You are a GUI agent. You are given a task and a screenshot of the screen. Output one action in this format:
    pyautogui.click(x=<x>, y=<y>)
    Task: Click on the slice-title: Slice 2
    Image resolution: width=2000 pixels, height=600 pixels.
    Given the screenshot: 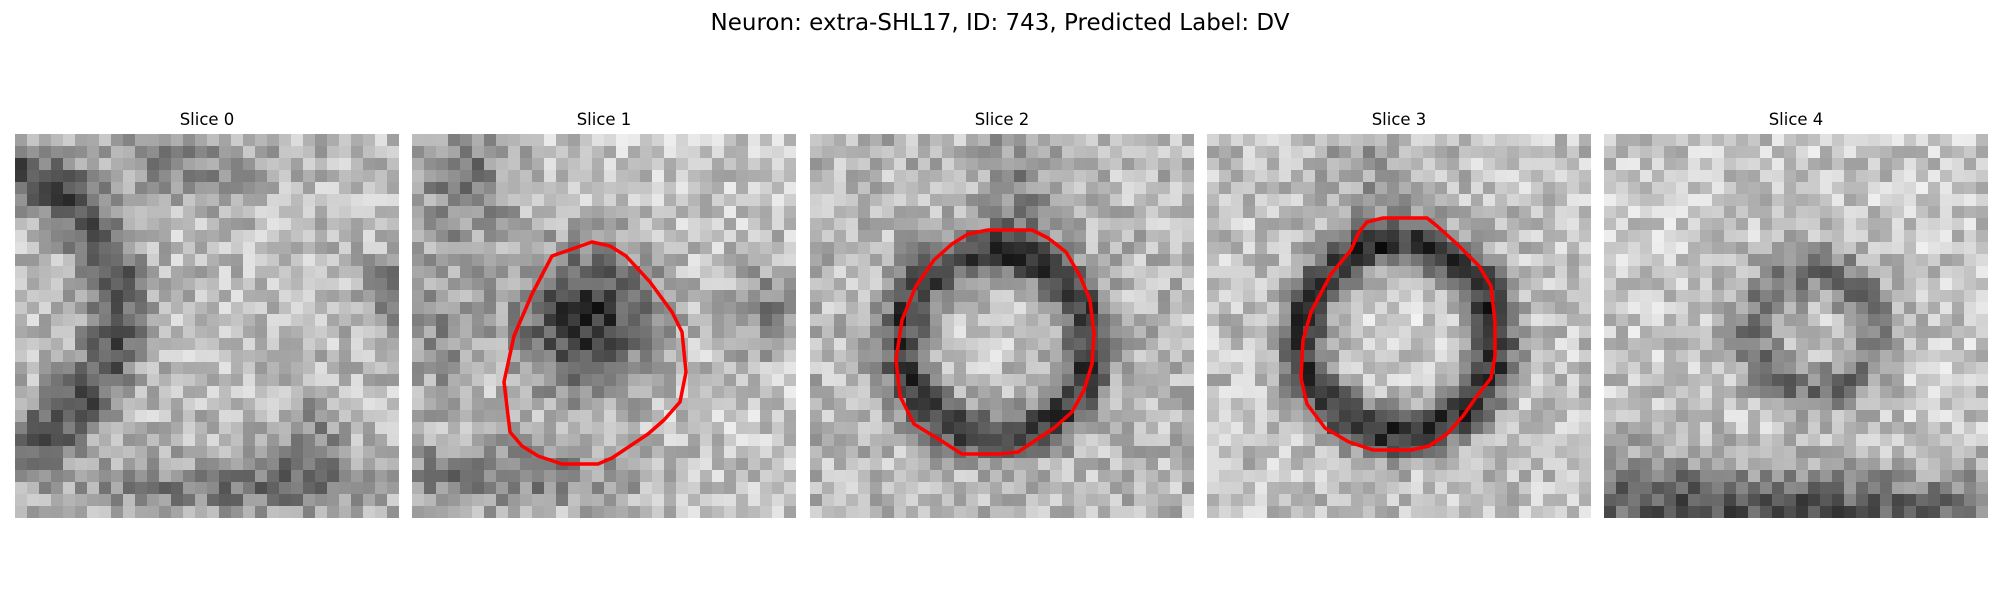 What is the action you would take?
    pyautogui.click(x=1002, y=119)
    